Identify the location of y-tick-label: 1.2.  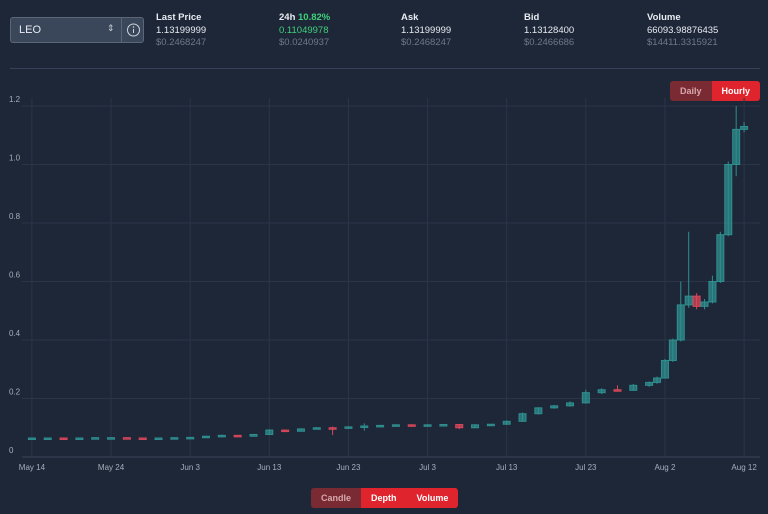
(15, 99).